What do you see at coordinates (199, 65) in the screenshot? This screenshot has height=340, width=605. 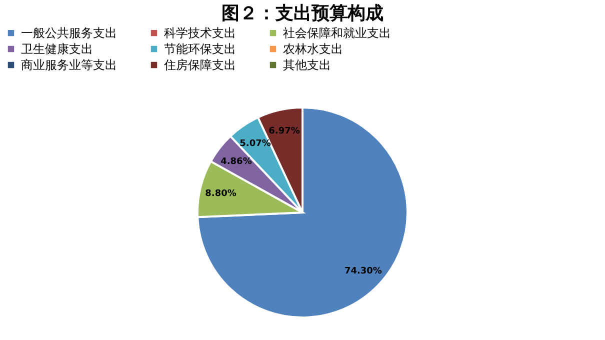 I see `legend-label: 住房保障支出` at bounding box center [199, 65].